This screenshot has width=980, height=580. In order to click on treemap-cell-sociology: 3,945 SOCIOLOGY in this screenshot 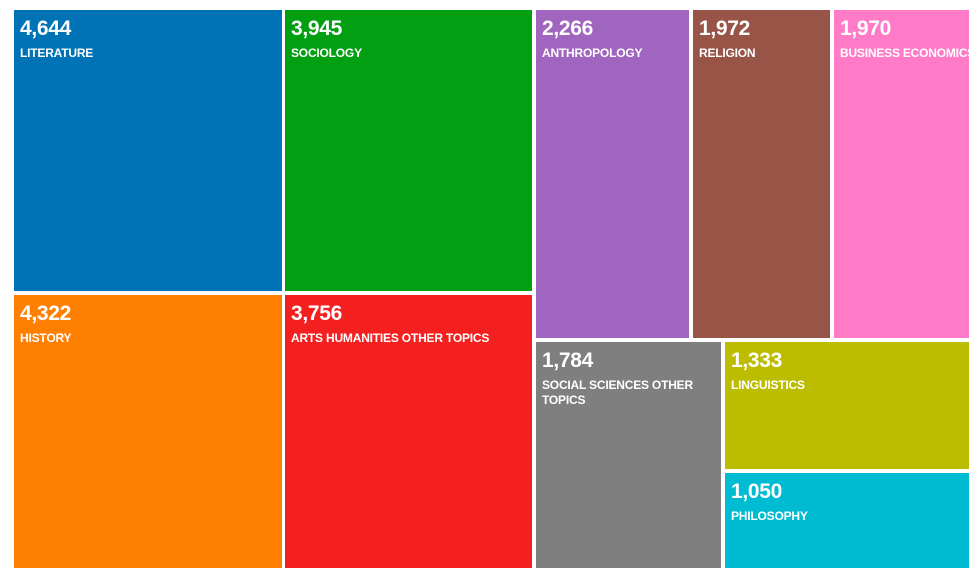, I will do `click(408, 150)`.